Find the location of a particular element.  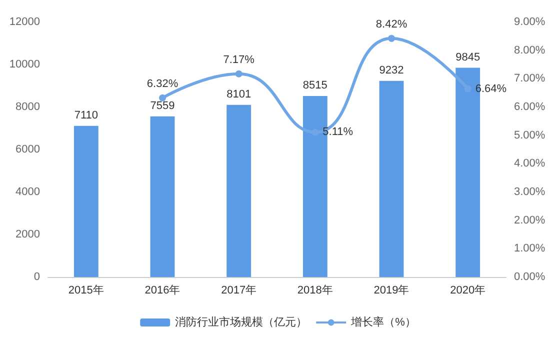

y-tick-label: 4000 is located at coordinates (28, 192).